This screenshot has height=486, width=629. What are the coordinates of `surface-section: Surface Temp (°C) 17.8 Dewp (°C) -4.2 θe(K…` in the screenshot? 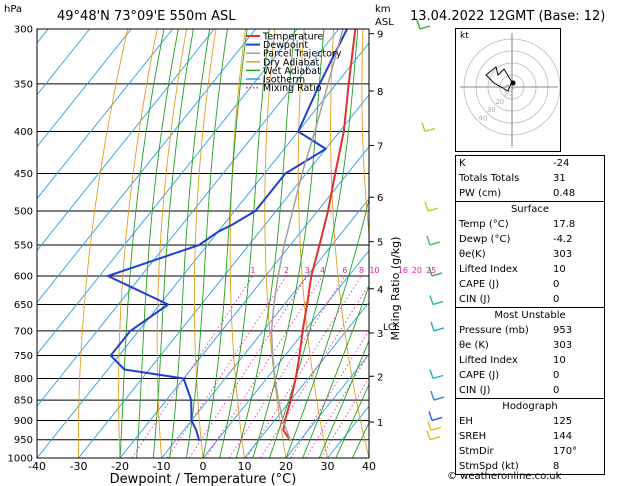 It's located at (530, 254).